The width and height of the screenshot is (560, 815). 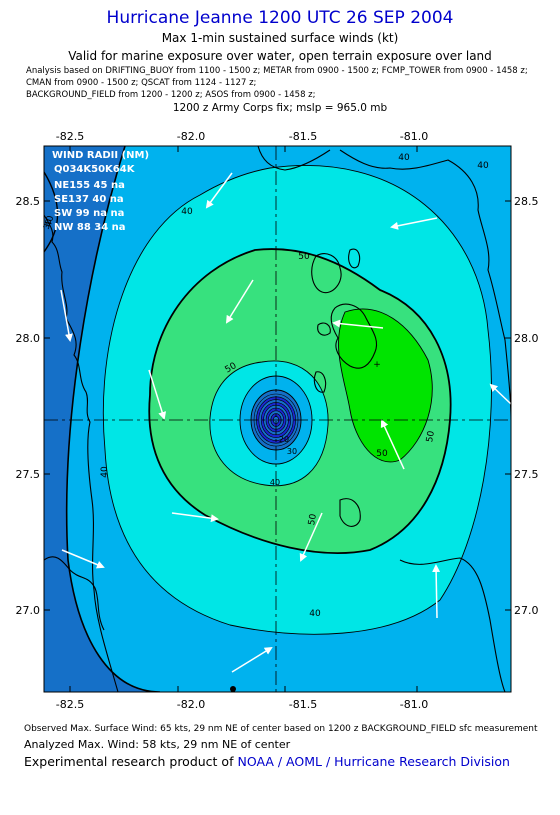 I want to click on wind-radii-row: SW 99 na na, so click(x=89, y=213).